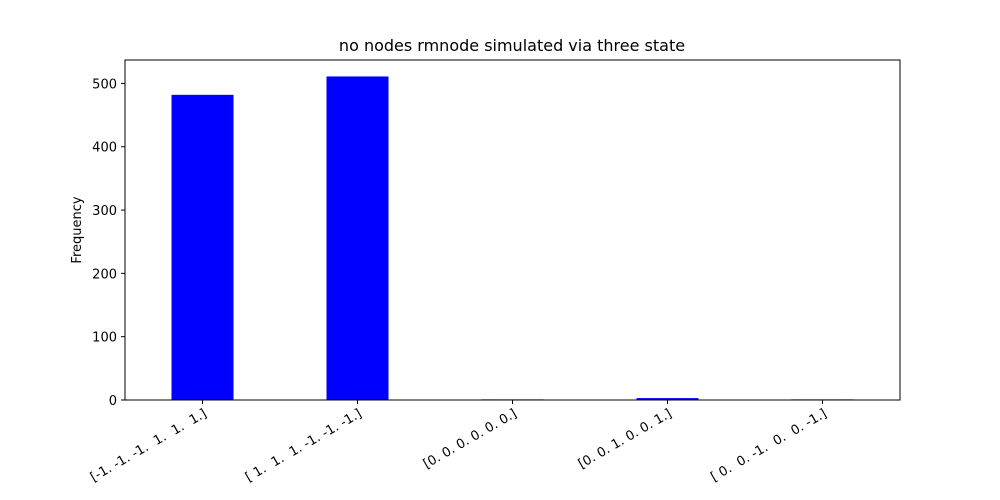  What do you see at coordinates (149, 445) in the screenshot?
I see `x-tick-label: [-1. -1. -1. 1. 1. 1.]` at bounding box center [149, 445].